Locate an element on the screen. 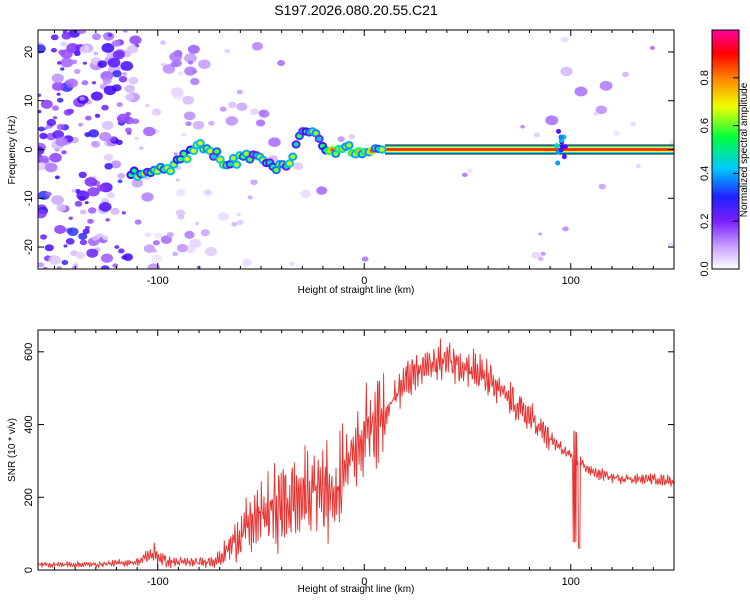 The height and width of the screenshot is (600, 750). heatmap-ytick-label: -20 is located at coordinates (29, 247).